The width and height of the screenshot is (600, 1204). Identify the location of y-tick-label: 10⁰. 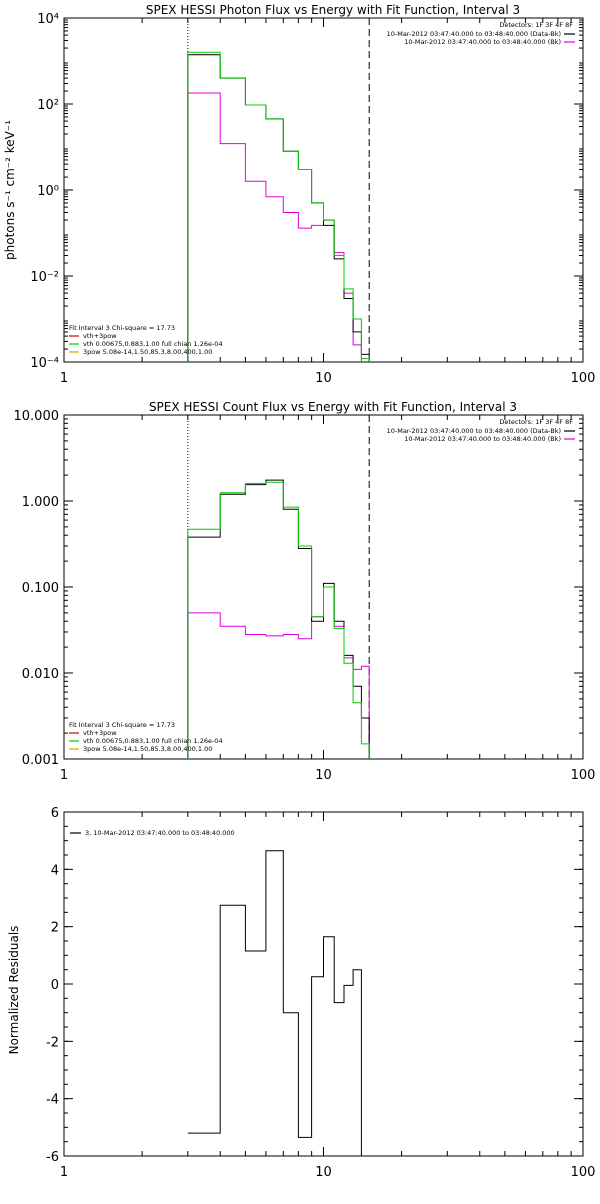
(48, 191).